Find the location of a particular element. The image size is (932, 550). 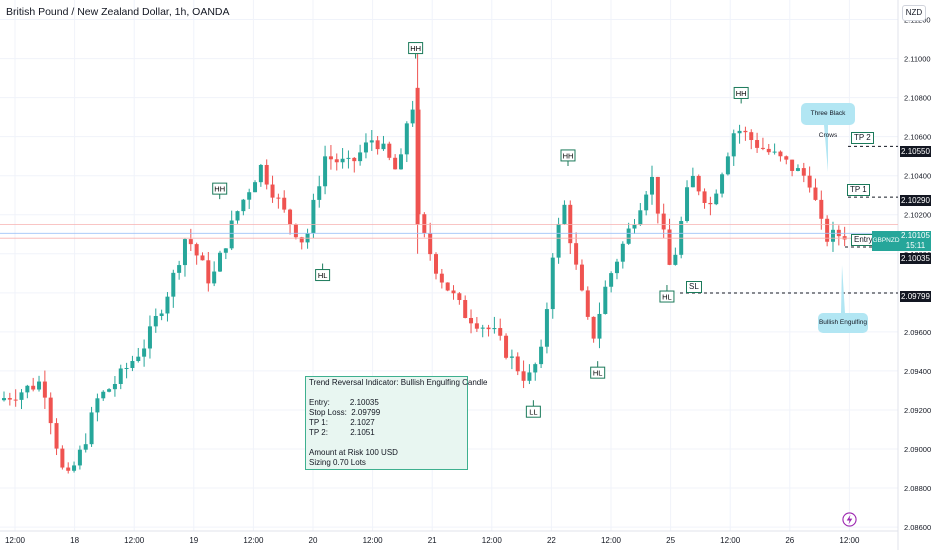

info-tp1: TP 1: 2.1027 is located at coordinates (342, 422).